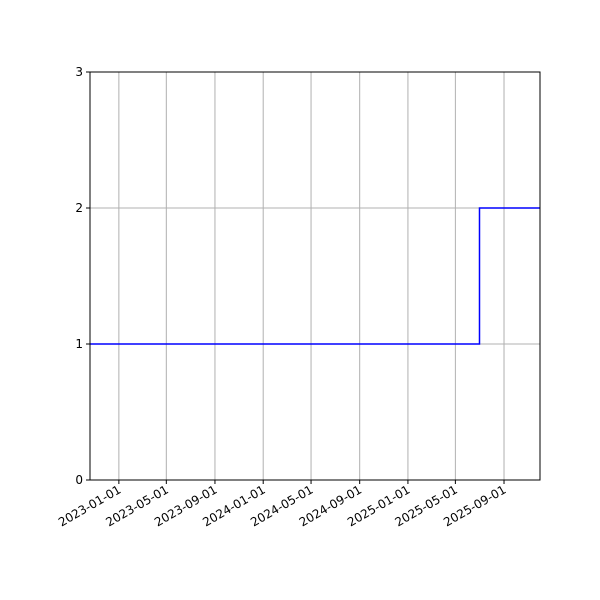 The width and height of the screenshot is (600, 600). Describe the element at coordinates (79, 72) in the screenshot. I see `y-tick-label: 3` at that location.